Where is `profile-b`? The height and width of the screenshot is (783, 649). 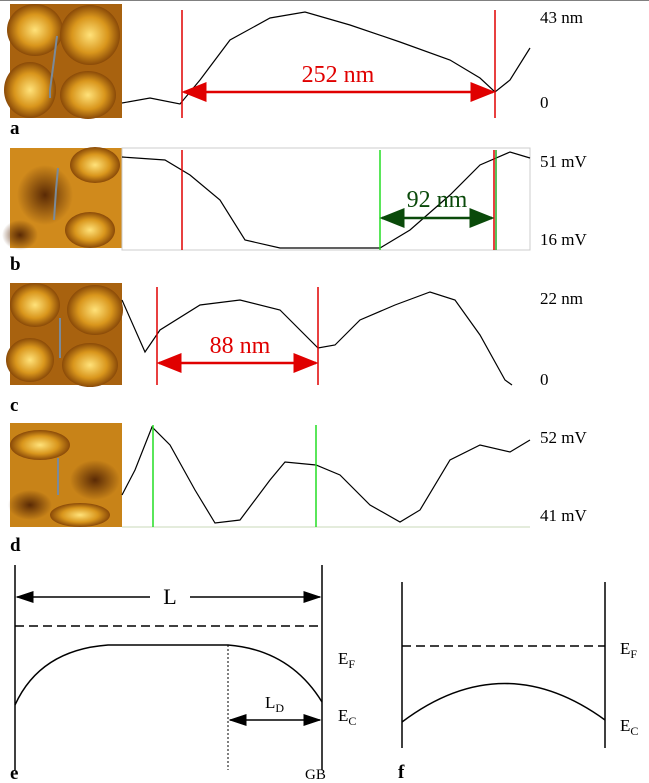
profile-b is located at coordinates (326, 200).